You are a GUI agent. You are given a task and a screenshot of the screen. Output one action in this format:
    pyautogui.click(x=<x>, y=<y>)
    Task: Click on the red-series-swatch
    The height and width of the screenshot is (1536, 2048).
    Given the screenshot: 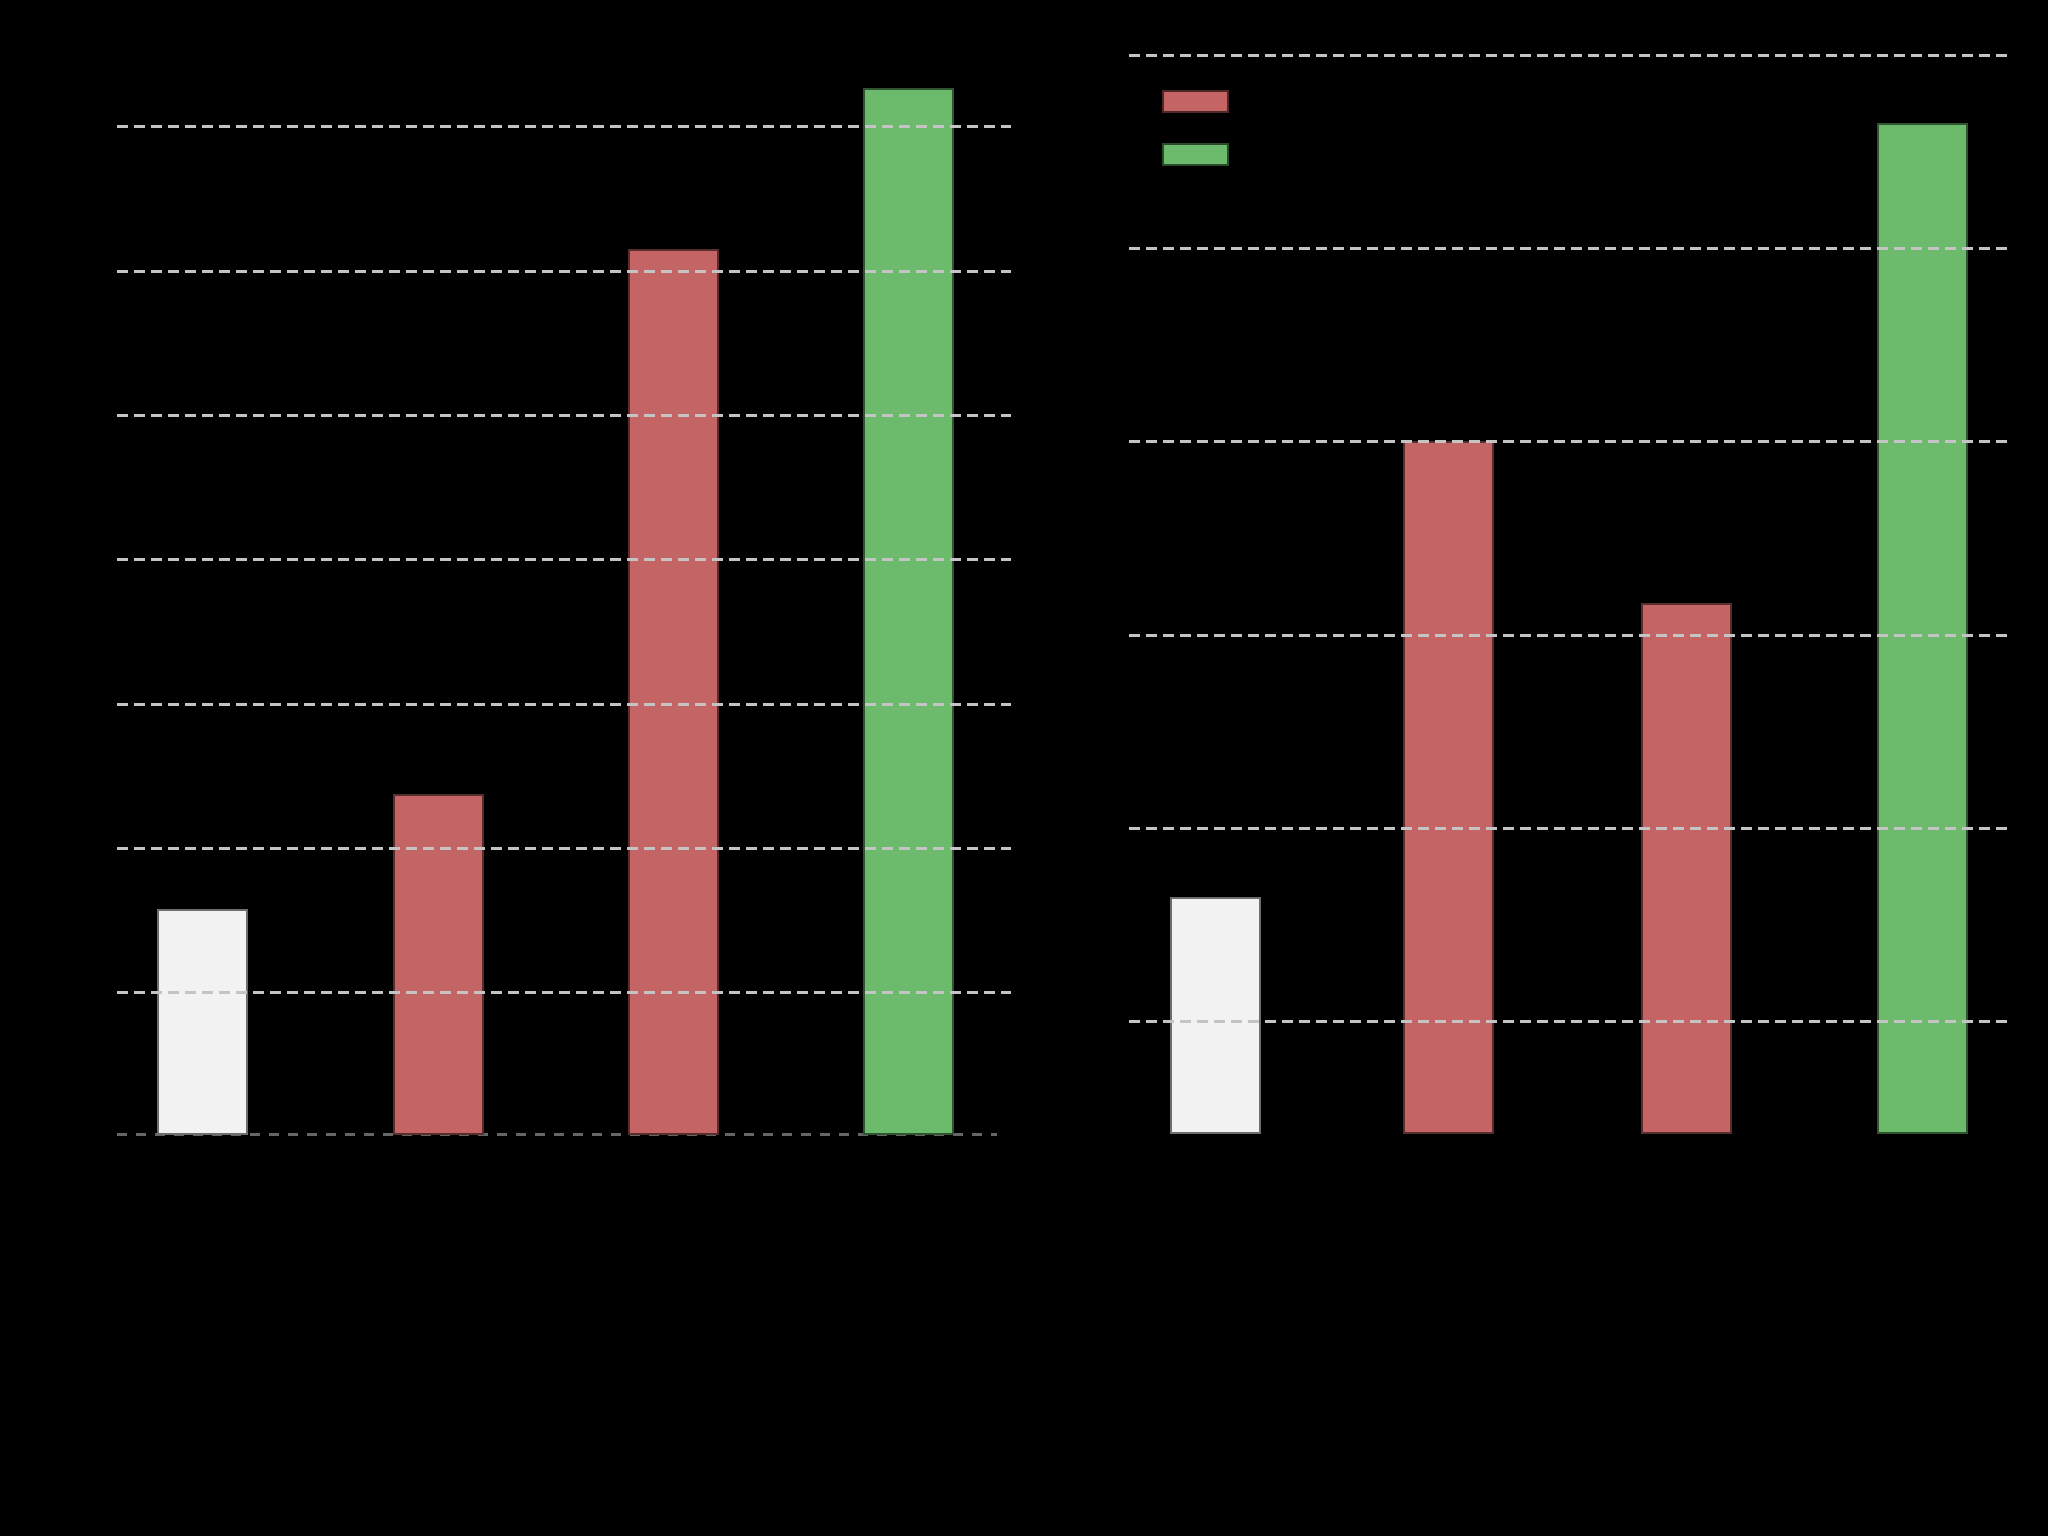 What is the action you would take?
    pyautogui.click(x=1195, y=101)
    